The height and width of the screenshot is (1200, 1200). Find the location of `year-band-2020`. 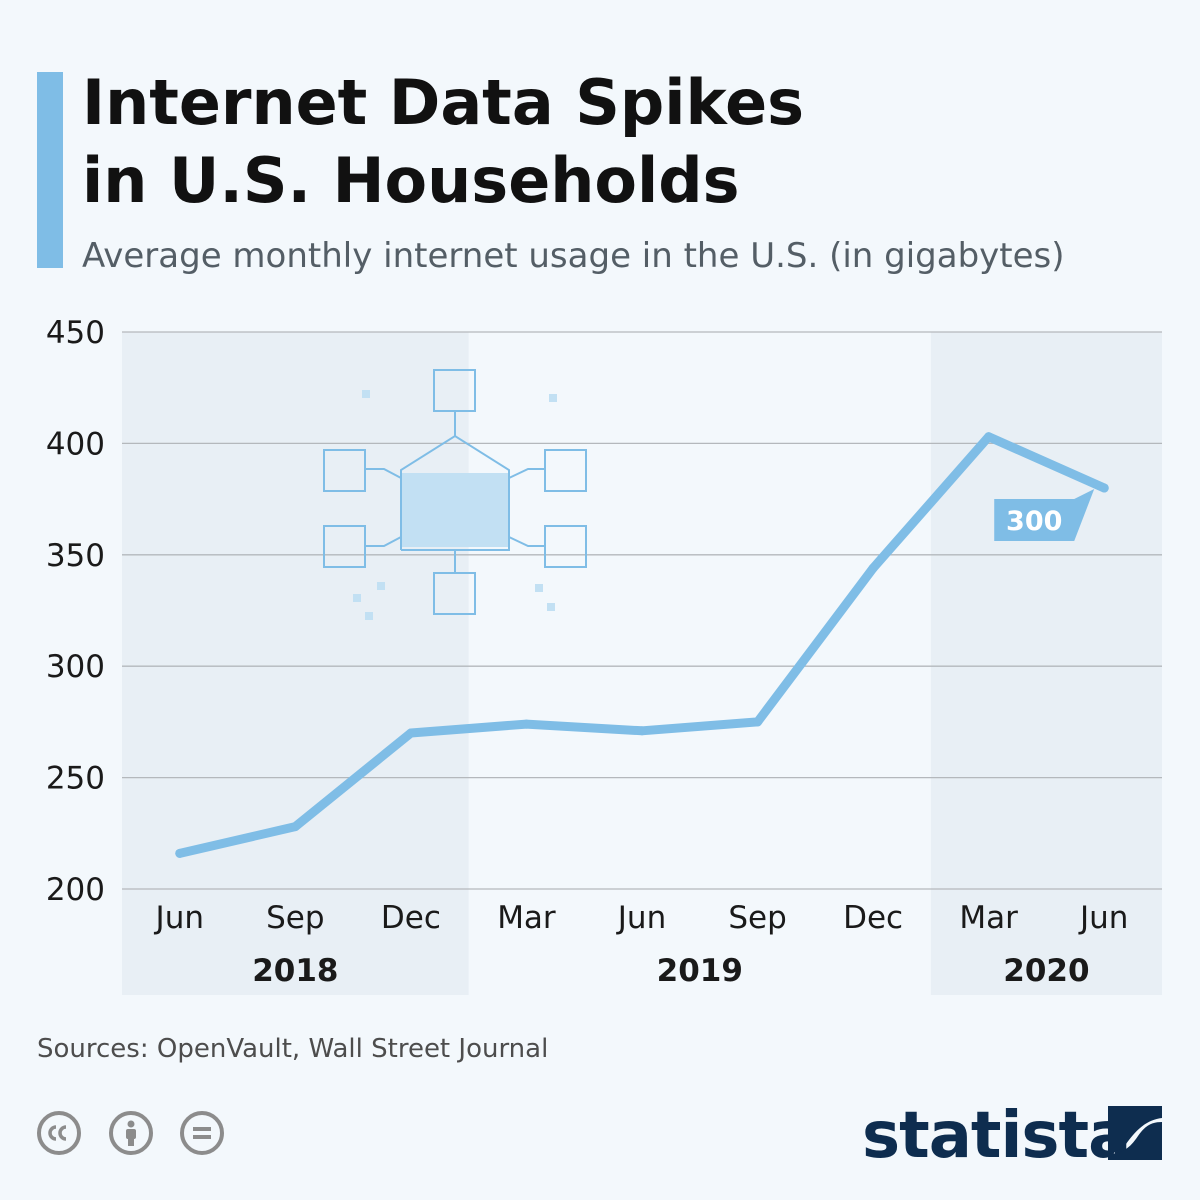

year-band-2020 is located at coordinates (1046, 663).